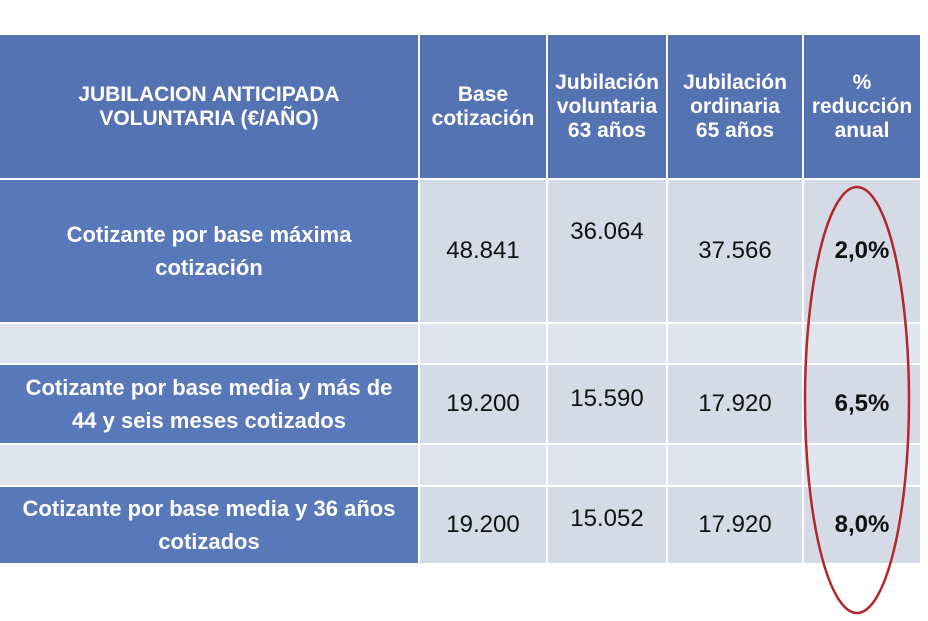 This screenshot has height=621, width=928. Describe the element at coordinates (209, 251) in the screenshot. I see `row-label-cell: Cotizante por base máxima cotización` at that location.